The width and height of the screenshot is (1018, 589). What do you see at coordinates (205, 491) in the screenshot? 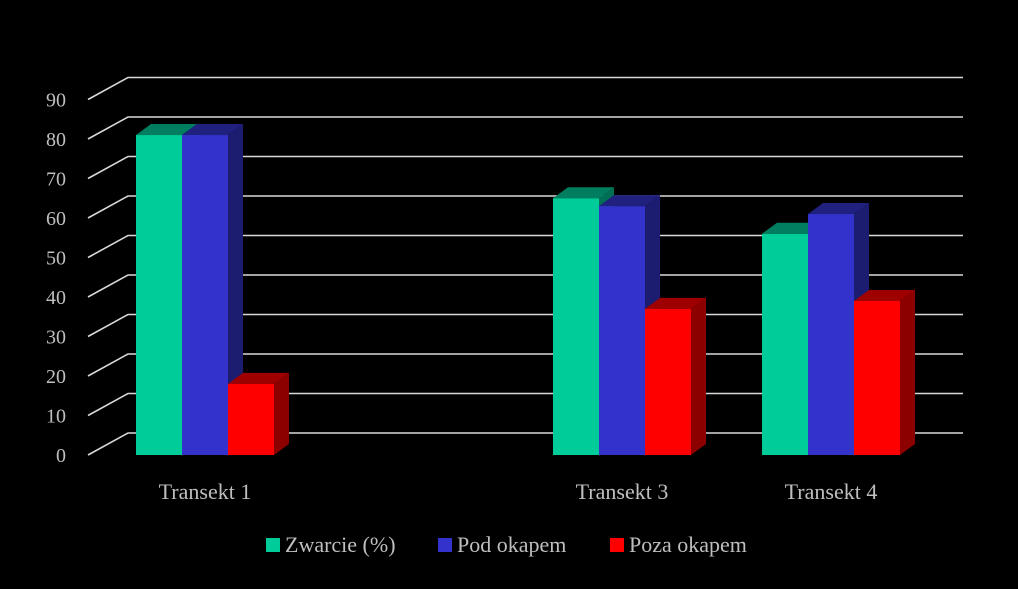
I see `x-tick-label: Transekt 1` at bounding box center [205, 491].